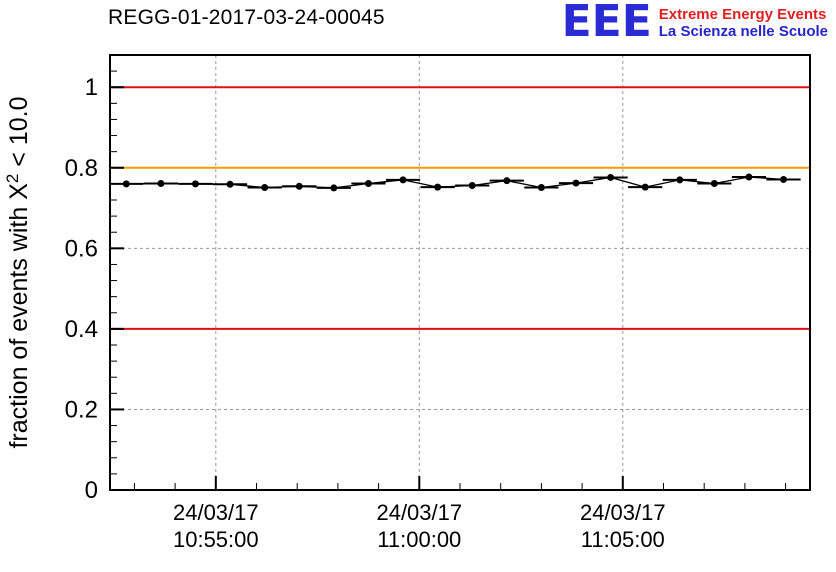  What do you see at coordinates (623, 526) in the screenshot?
I see `x-tick-label: 24/03/17 11:05:00` at bounding box center [623, 526].